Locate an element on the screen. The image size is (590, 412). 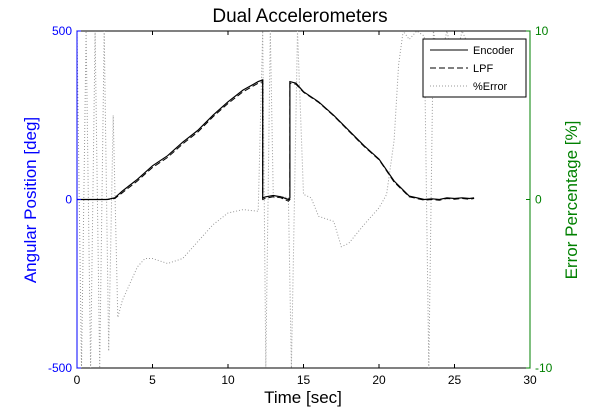
legend: Encoder LPF %Error is located at coordinates (474, 68).